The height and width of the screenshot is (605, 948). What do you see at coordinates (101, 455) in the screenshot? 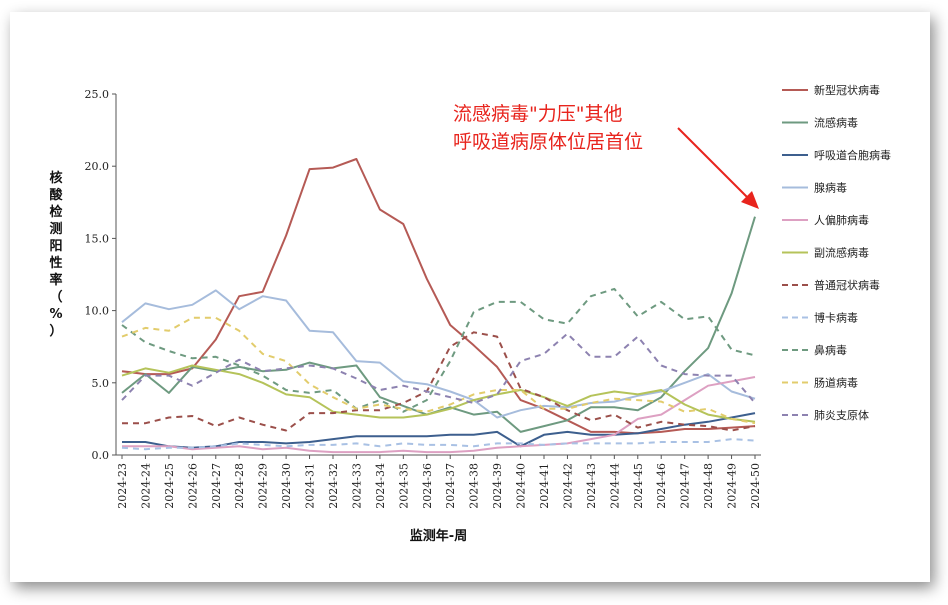
I see `y-tick-label: 0.0` at bounding box center [101, 455].